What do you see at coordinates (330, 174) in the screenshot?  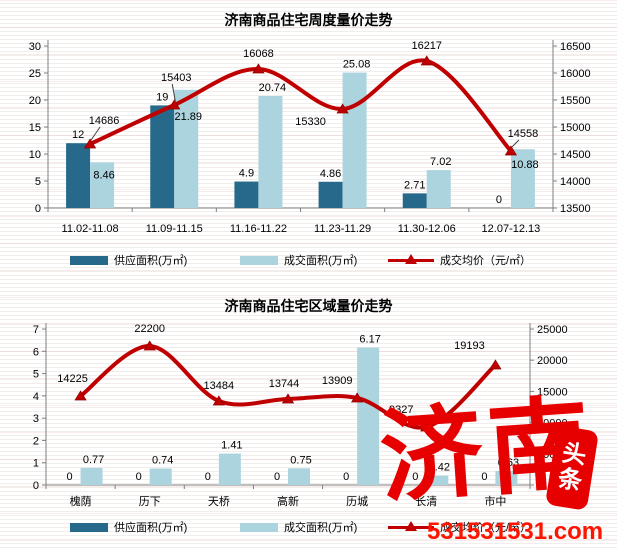 I see `supply-value-label: 4.86` at bounding box center [330, 174].